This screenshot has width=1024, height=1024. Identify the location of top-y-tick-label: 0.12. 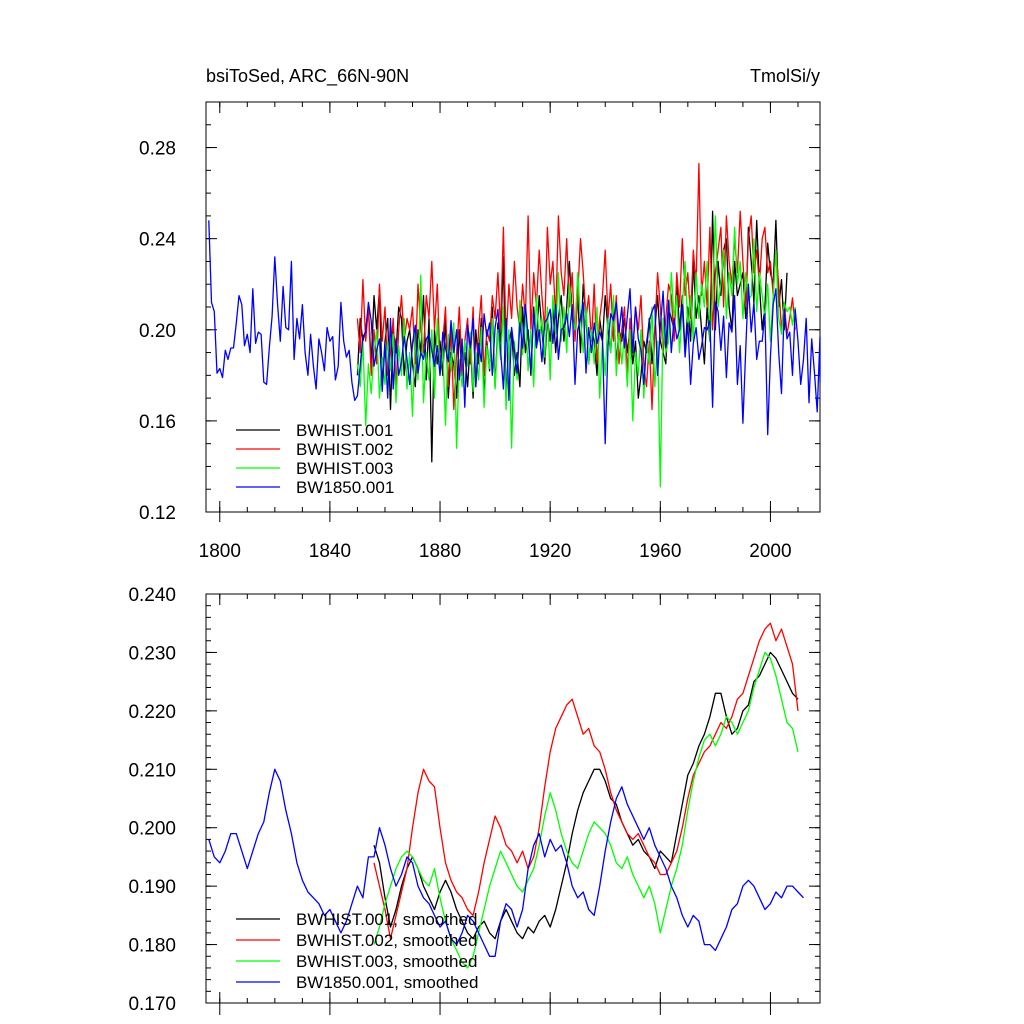
(157, 513).